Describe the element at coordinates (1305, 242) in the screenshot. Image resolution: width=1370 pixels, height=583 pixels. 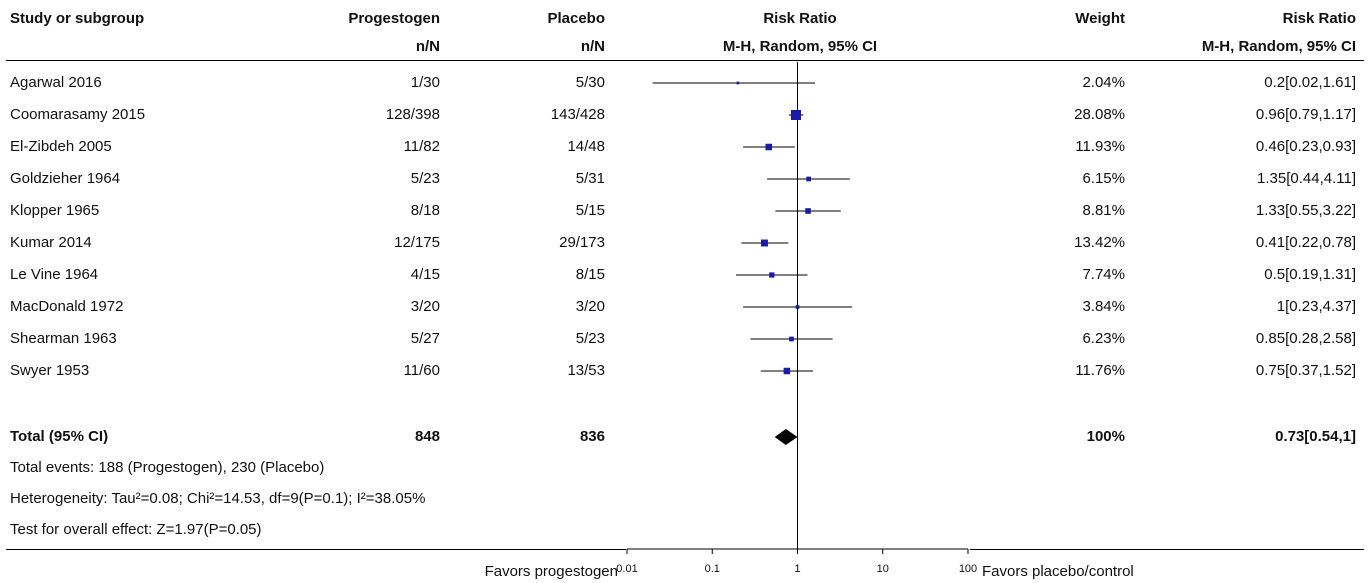
I see `study-risk-ratio: 0.41[0.22,0.78]` at that location.